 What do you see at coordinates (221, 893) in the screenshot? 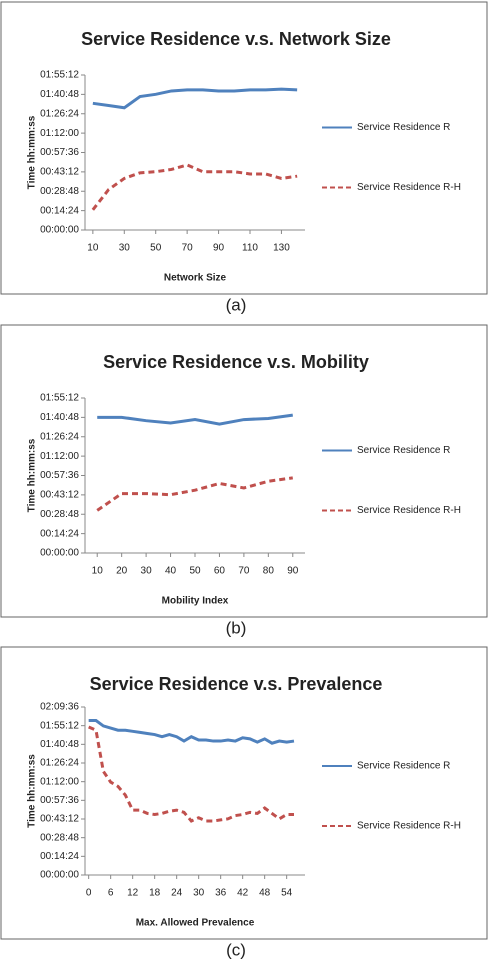
I see `x-tick-label: 36` at bounding box center [221, 893].